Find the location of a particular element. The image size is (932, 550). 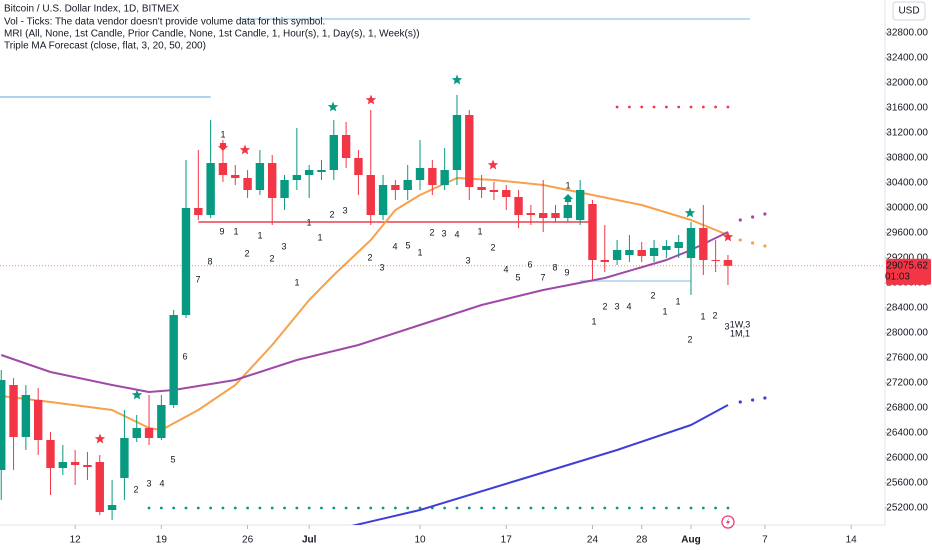

x-tick-label: 28 is located at coordinates (642, 540).